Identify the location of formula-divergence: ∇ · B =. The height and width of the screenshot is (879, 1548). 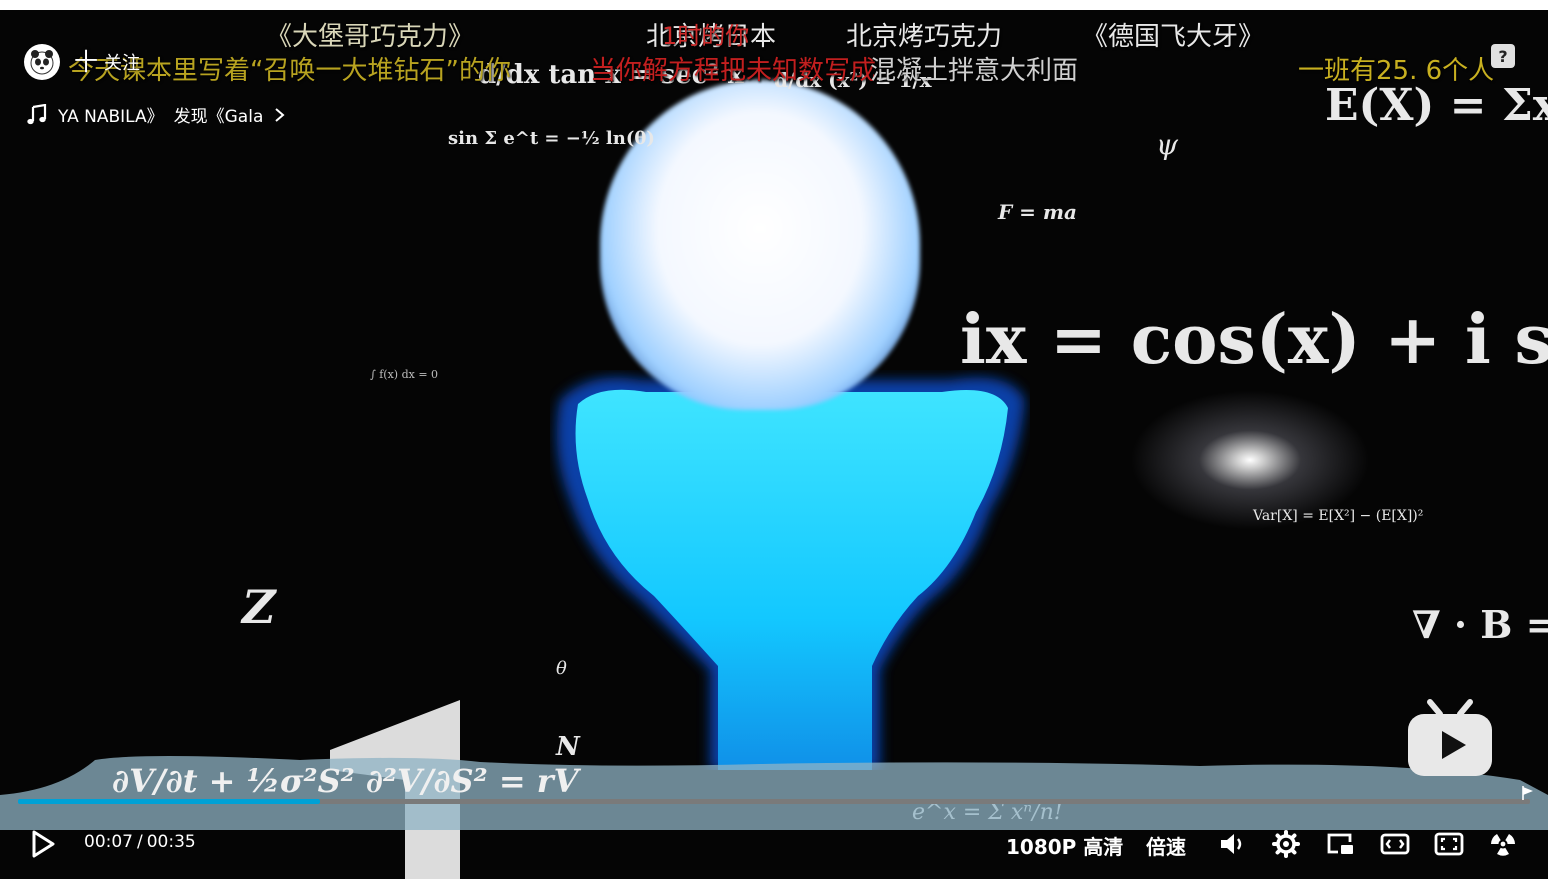
(1480, 624).